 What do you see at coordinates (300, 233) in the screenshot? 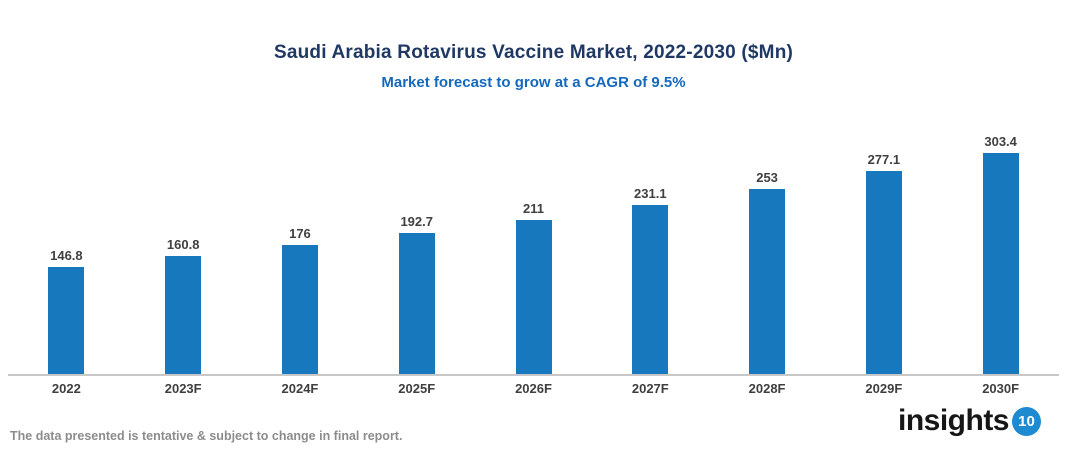
I see `bar-value-label: 176` at bounding box center [300, 233].